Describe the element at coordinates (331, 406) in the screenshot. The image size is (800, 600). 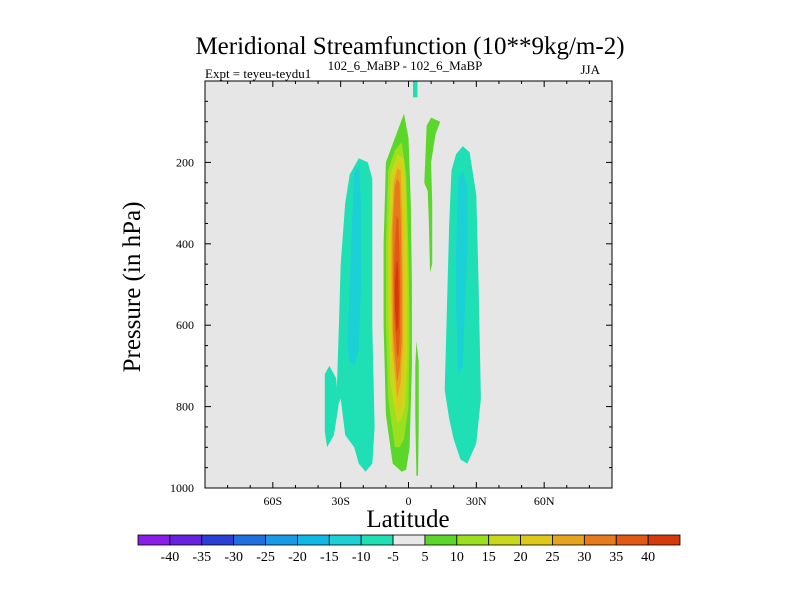
I see `contour-sh-cell-lobe` at that location.